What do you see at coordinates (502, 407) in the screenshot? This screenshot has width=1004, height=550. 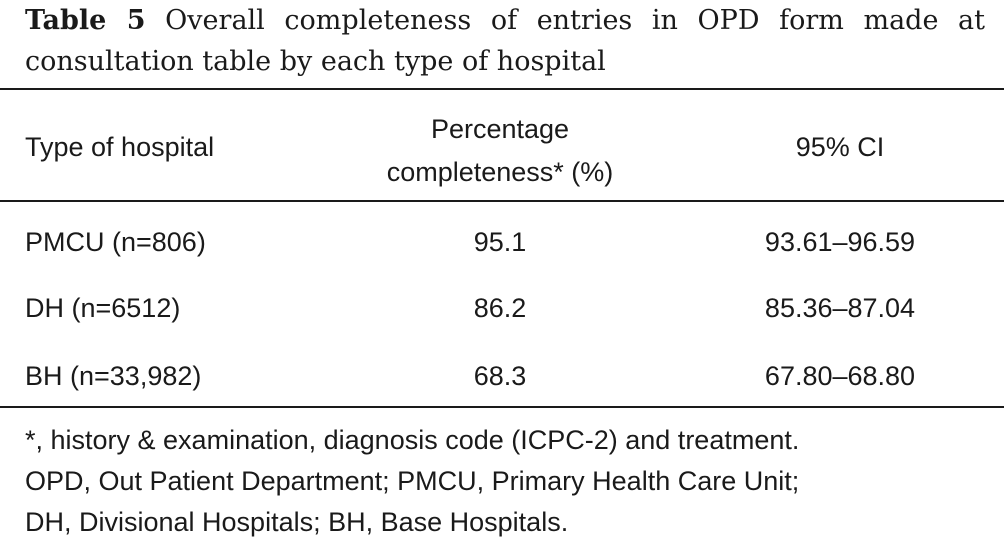 I see `table-bottom-rule` at bounding box center [502, 407].